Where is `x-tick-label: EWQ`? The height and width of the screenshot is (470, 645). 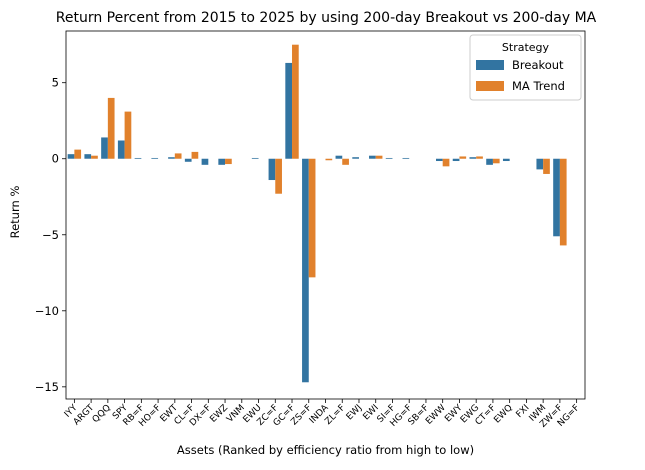
x-tick-label: EWQ is located at coordinates (503, 414).